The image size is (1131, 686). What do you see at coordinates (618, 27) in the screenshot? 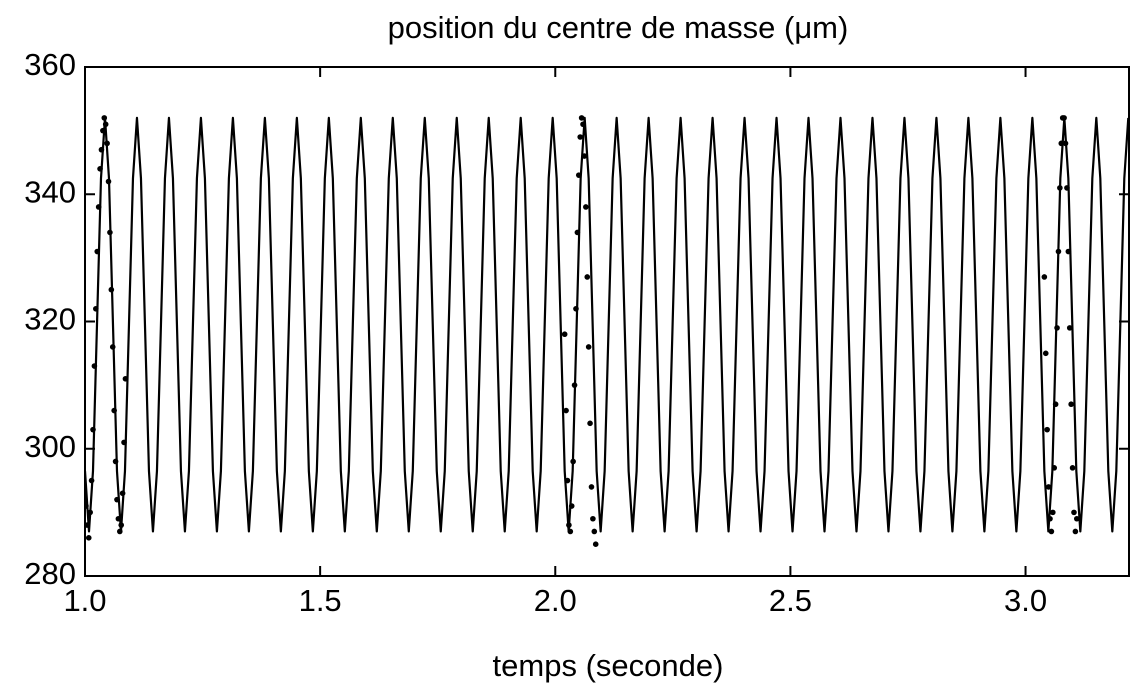
I see `chart-title: position du centre de masse (μm)` at bounding box center [618, 27].